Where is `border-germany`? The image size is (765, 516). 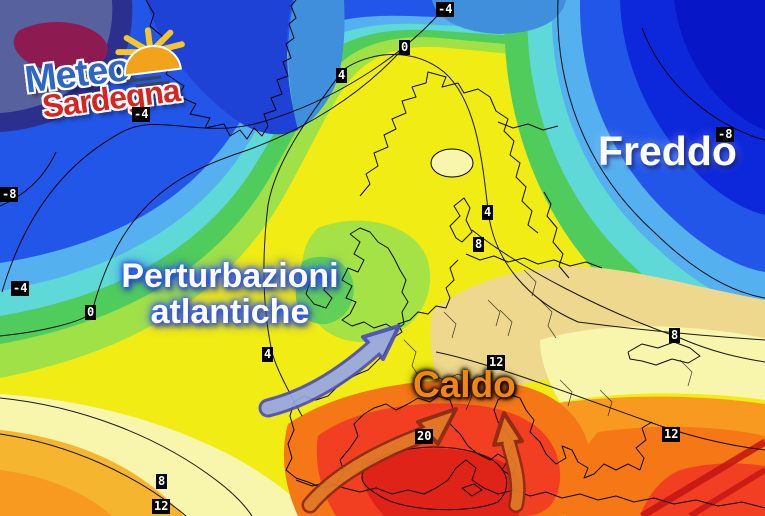
border-germany is located at coordinates (450, 325).